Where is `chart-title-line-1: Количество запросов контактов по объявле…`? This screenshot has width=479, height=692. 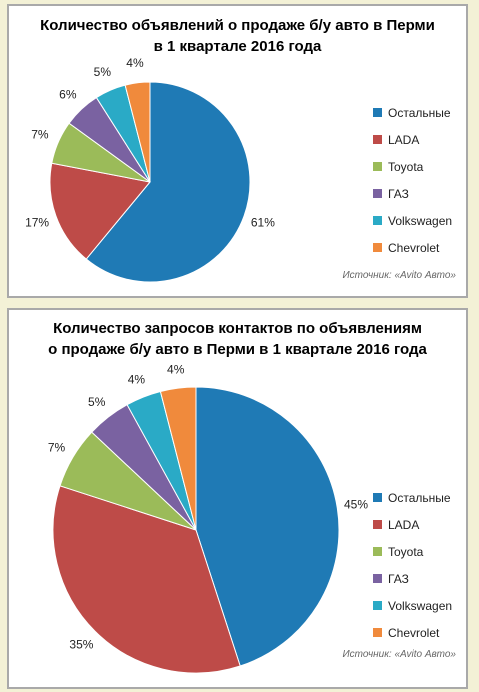
chart-title-line-1: Количество запросов контактов по объявле… is located at coordinates (237, 328).